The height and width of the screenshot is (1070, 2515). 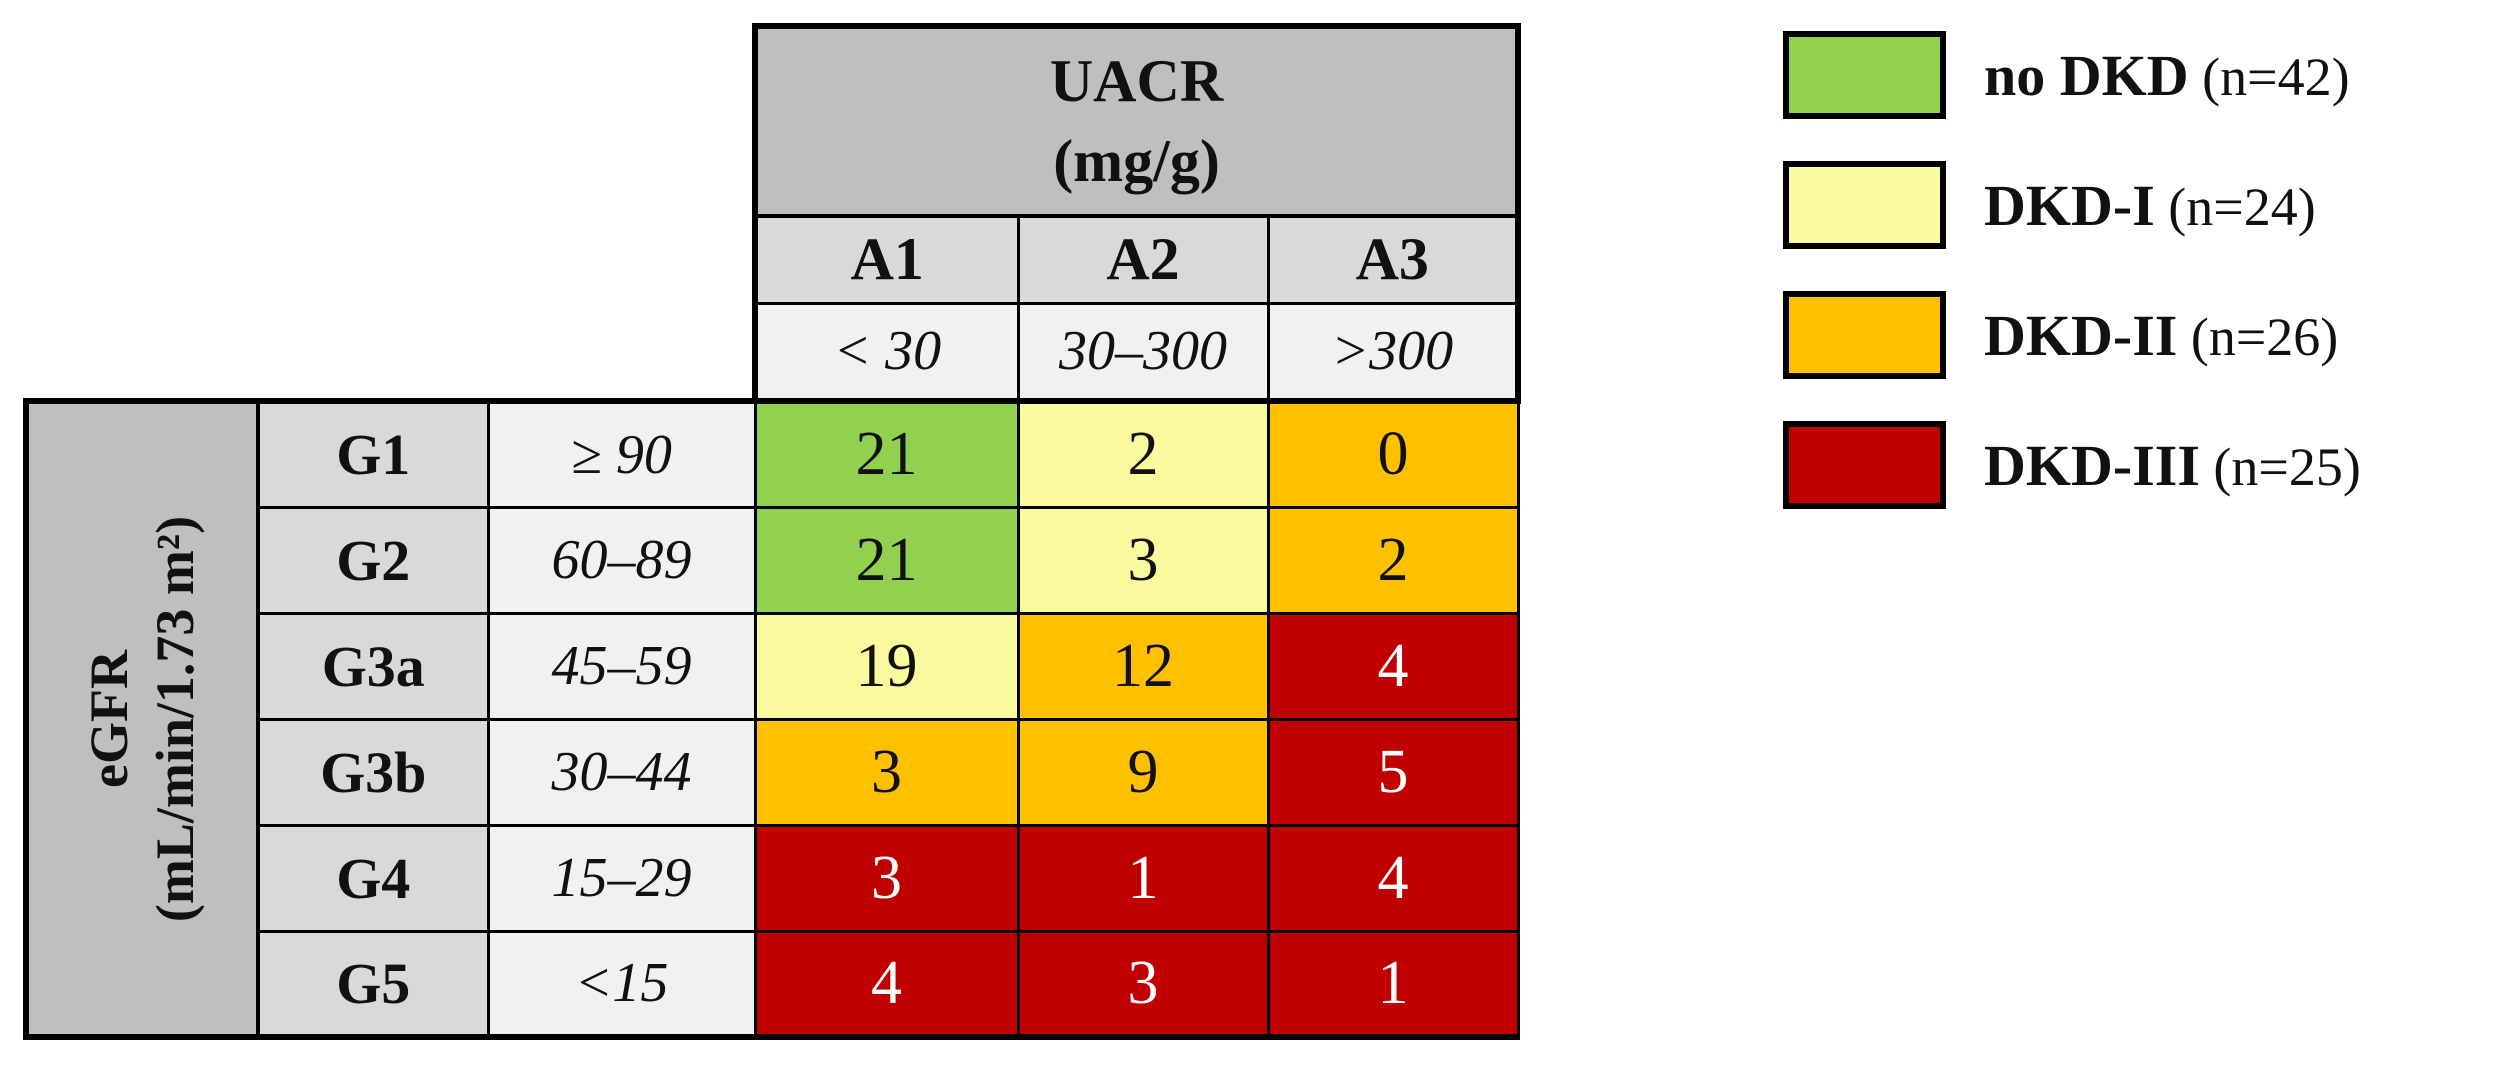 What do you see at coordinates (886, 772) in the screenshot?
I see `matrix-cell-g3b-a1: 3` at bounding box center [886, 772].